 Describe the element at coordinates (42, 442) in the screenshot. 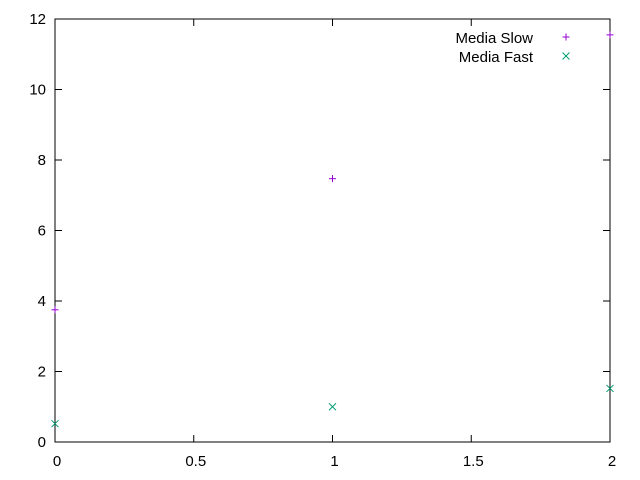

I see `y-tick-label: 0` at that location.